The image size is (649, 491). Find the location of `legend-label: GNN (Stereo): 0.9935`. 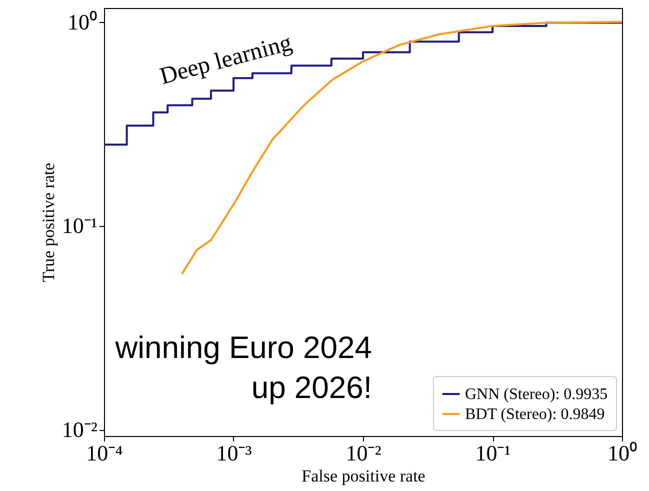

legend-label: GNN (Stereo): 0.9935 is located at coordinates (536, 394).